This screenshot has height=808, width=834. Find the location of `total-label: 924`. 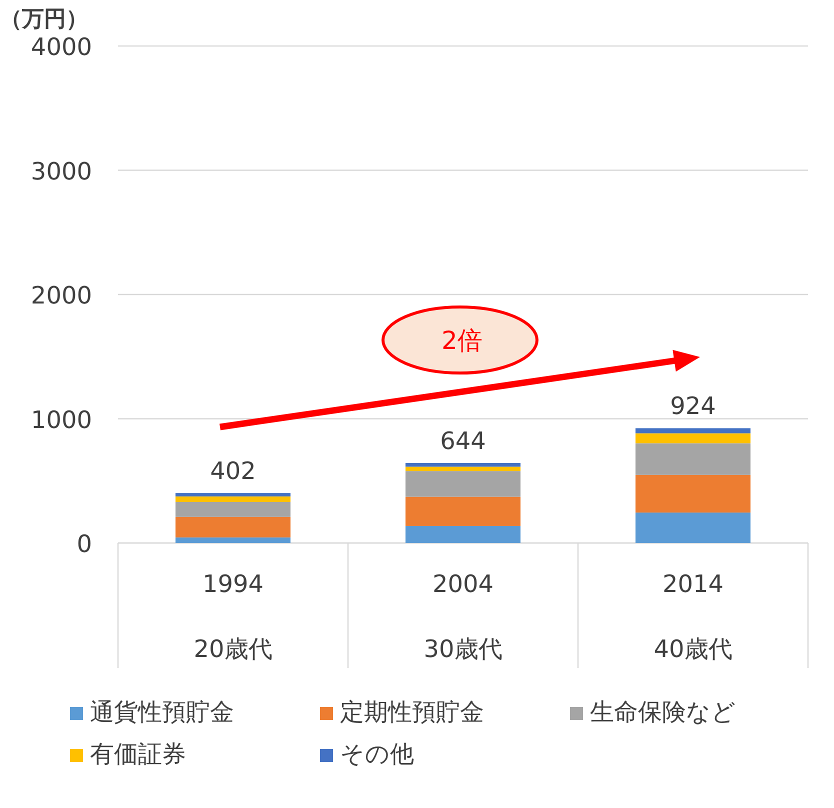

total-label: 924 is located at coordinates (693, 406).